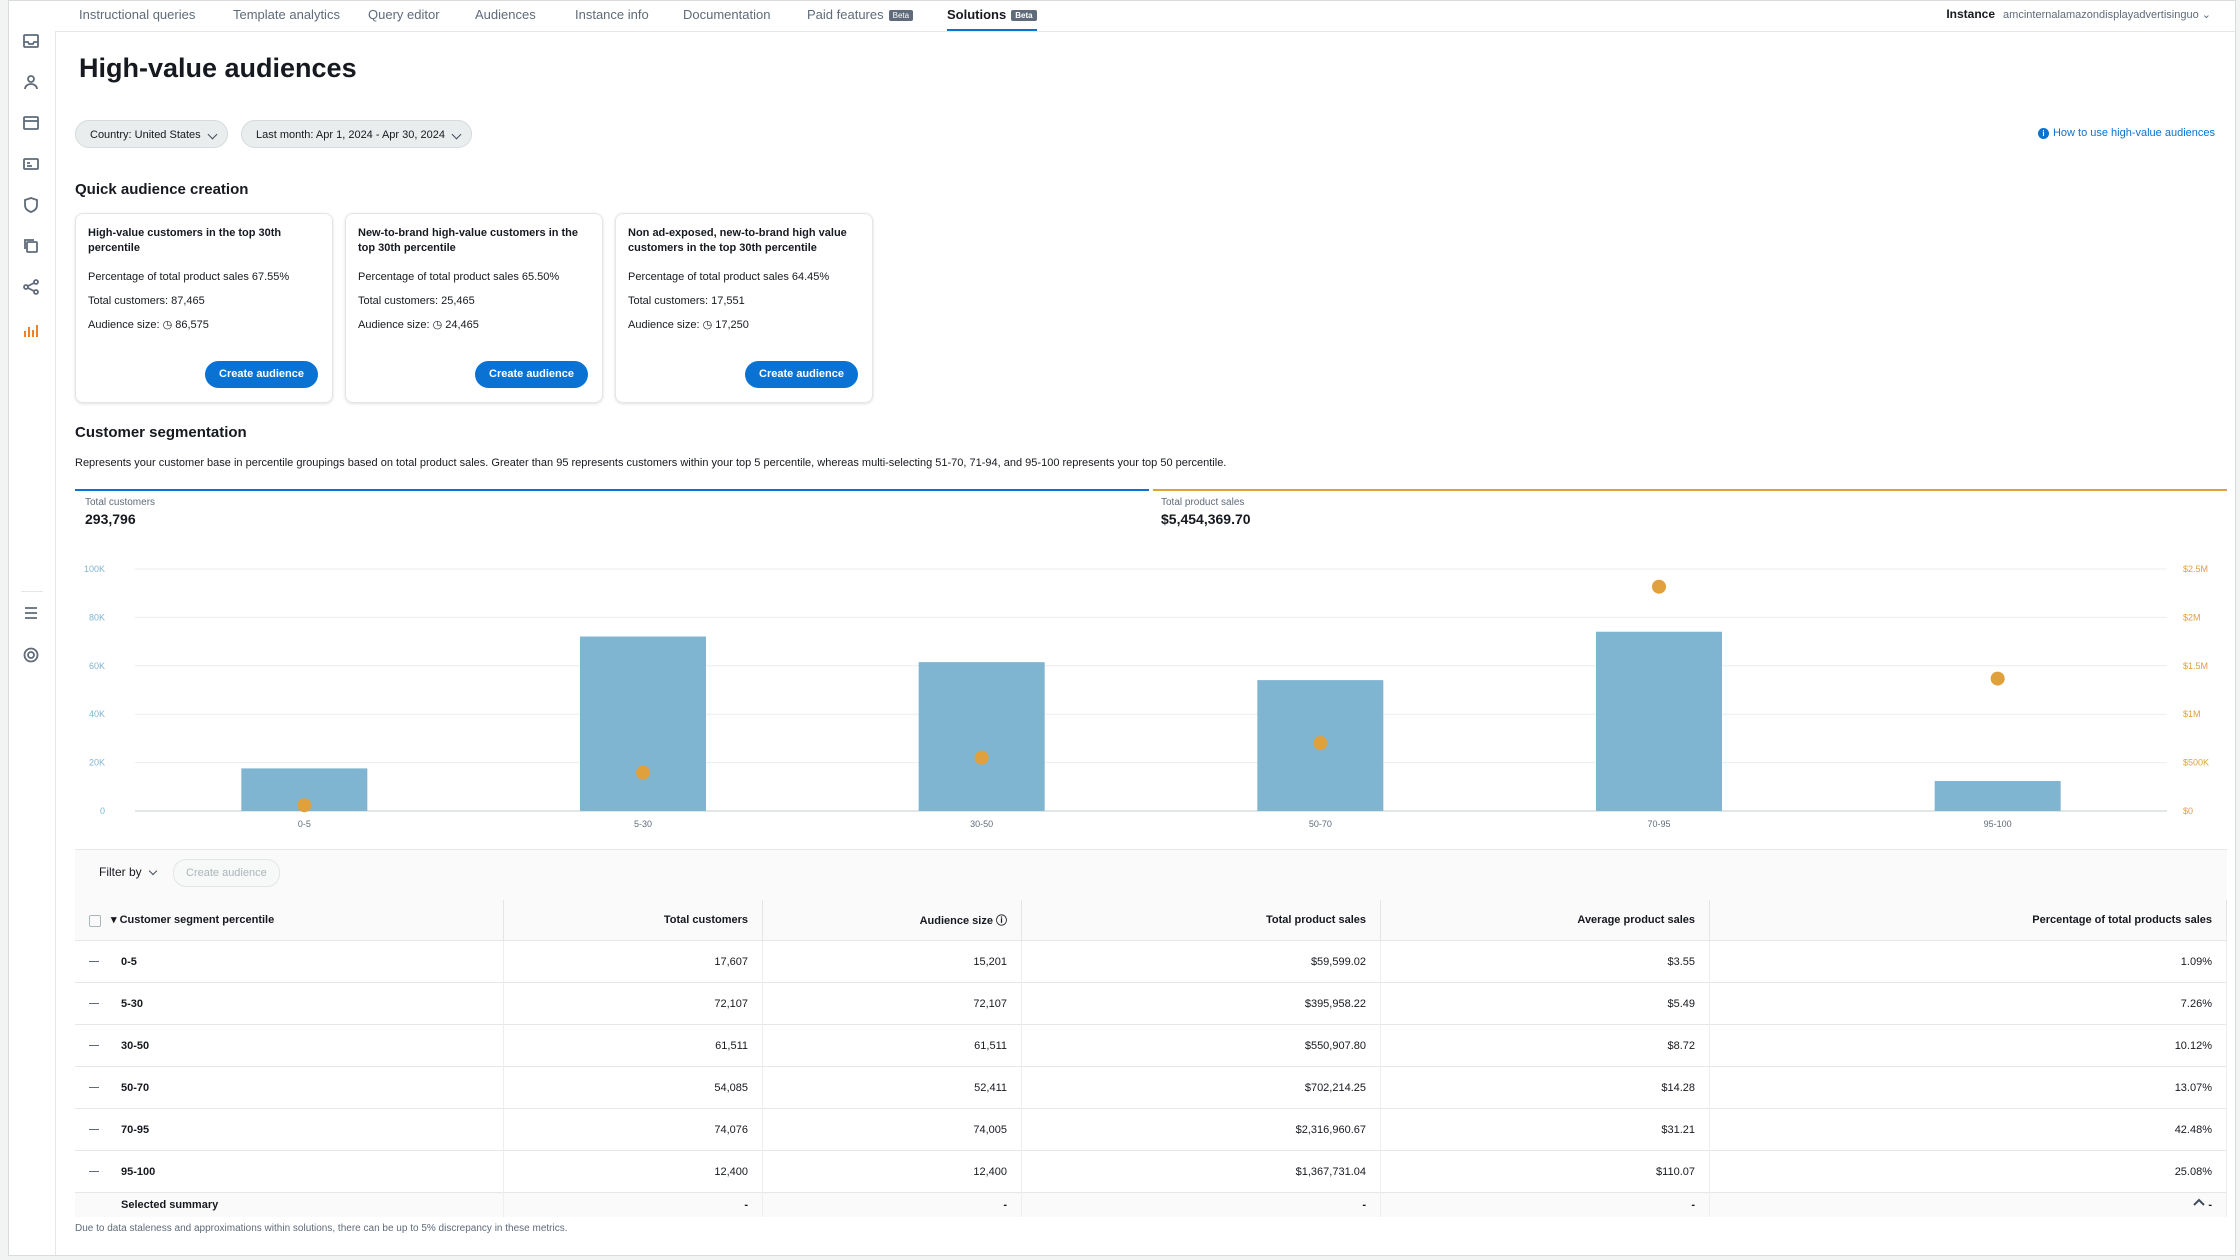  Describe the element at coordinates (32, 591) in the screenshot. I see `sidebar-divider` at that location.